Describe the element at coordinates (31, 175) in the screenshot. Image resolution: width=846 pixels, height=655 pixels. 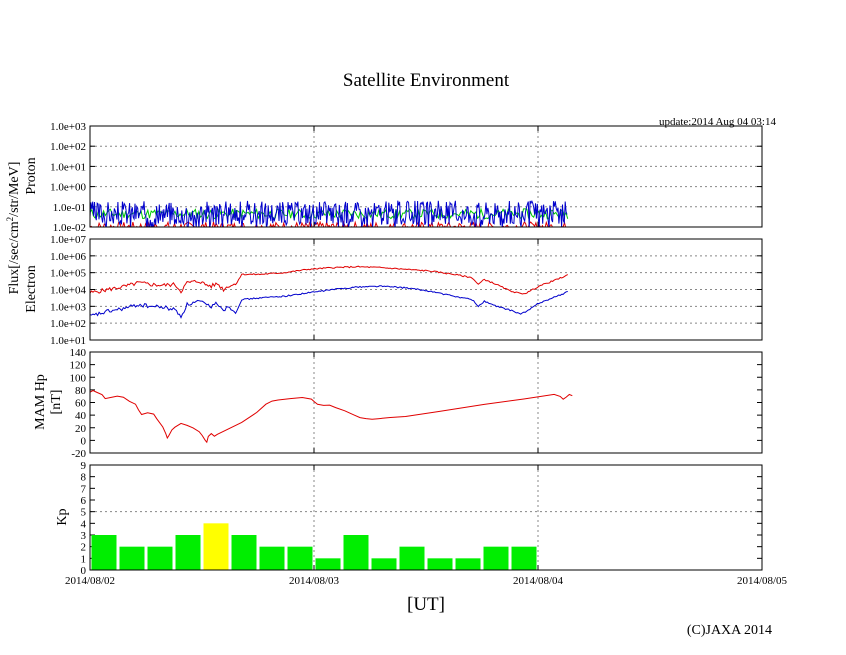
I see `proton-ylabel: Proton` at that location.